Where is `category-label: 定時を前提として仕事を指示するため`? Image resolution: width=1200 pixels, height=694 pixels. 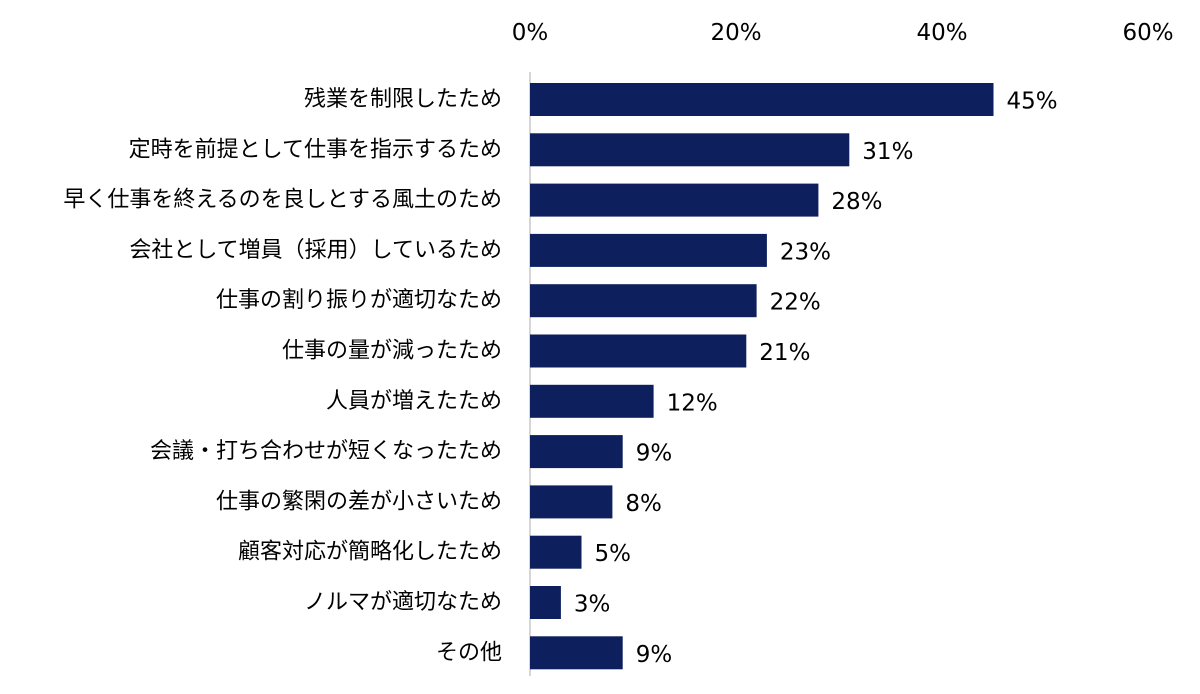 category-label: 定時を前提として仕事を指示するため is located at coordinates (315, 149).